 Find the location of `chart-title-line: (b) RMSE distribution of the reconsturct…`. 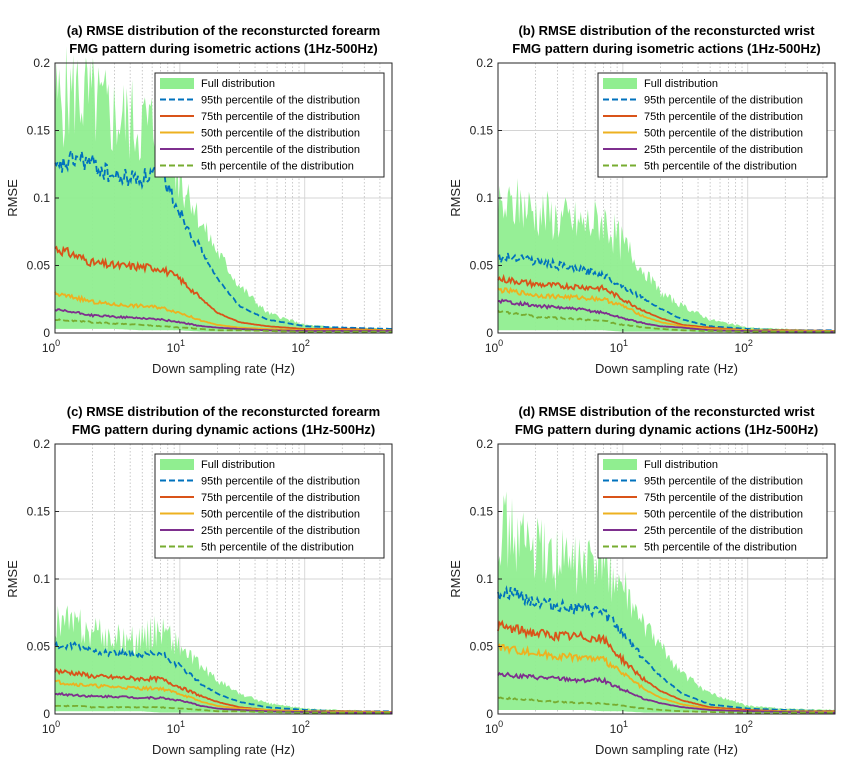

chart-title-line: (b) RMSE distribution of the reconsturct… is located at coordinates (666, 30).